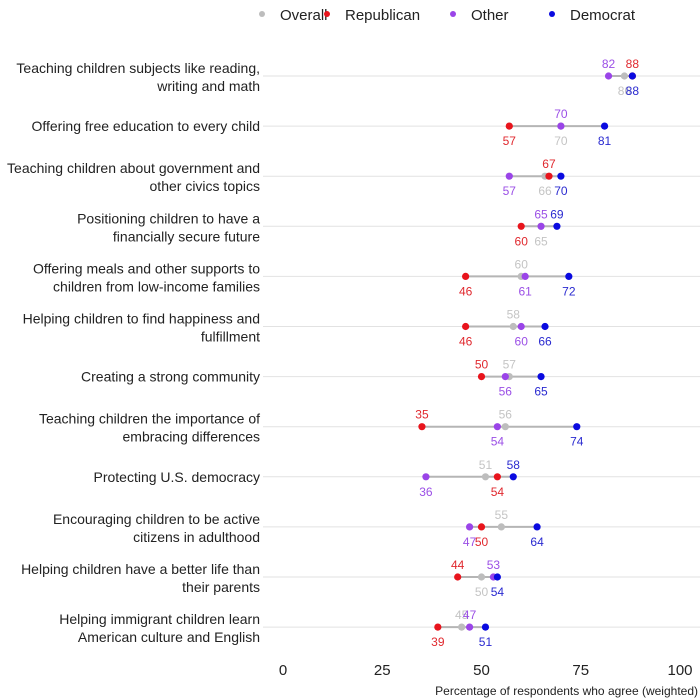  Describe the element at coordinates (561, 191) in the screenshot. I see `value-label-democrat: 70` at that location.